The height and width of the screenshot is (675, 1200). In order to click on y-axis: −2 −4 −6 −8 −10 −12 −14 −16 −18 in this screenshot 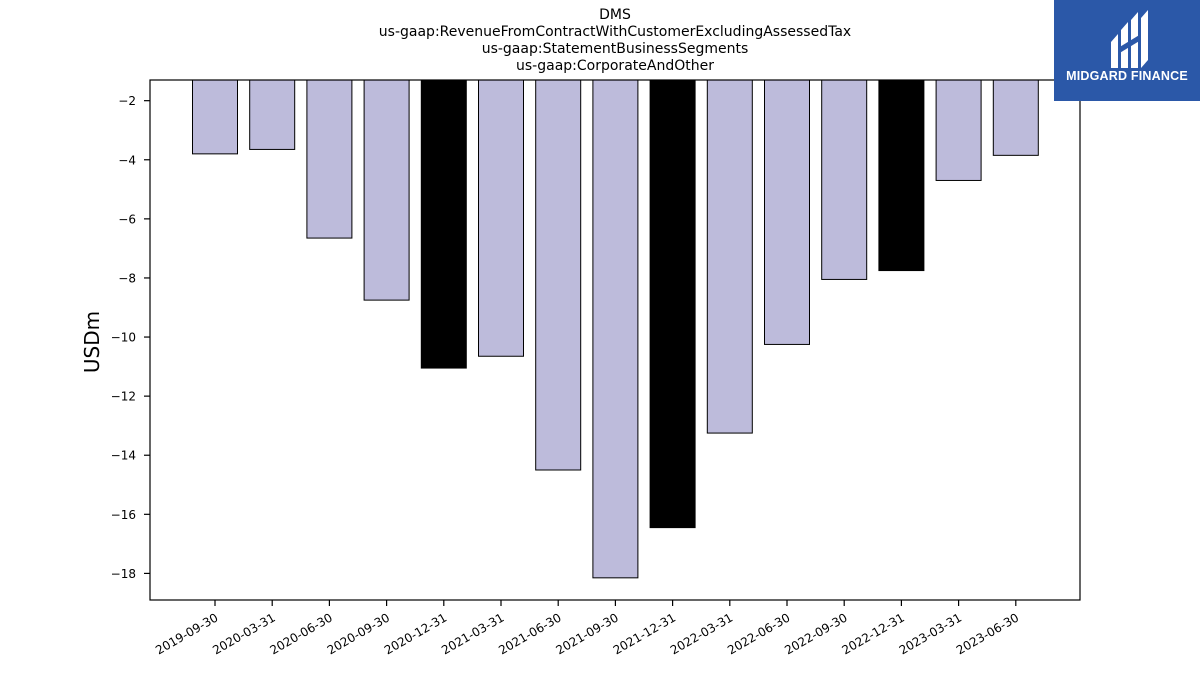, I will do `click(130, 337)`.